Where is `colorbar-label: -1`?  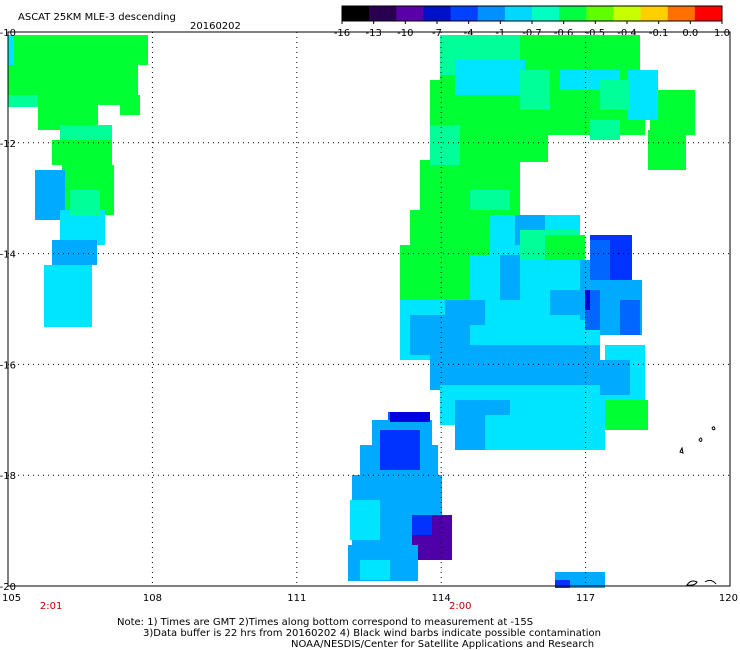
colorbar-label: -1 is located at coordinates (500, 33).